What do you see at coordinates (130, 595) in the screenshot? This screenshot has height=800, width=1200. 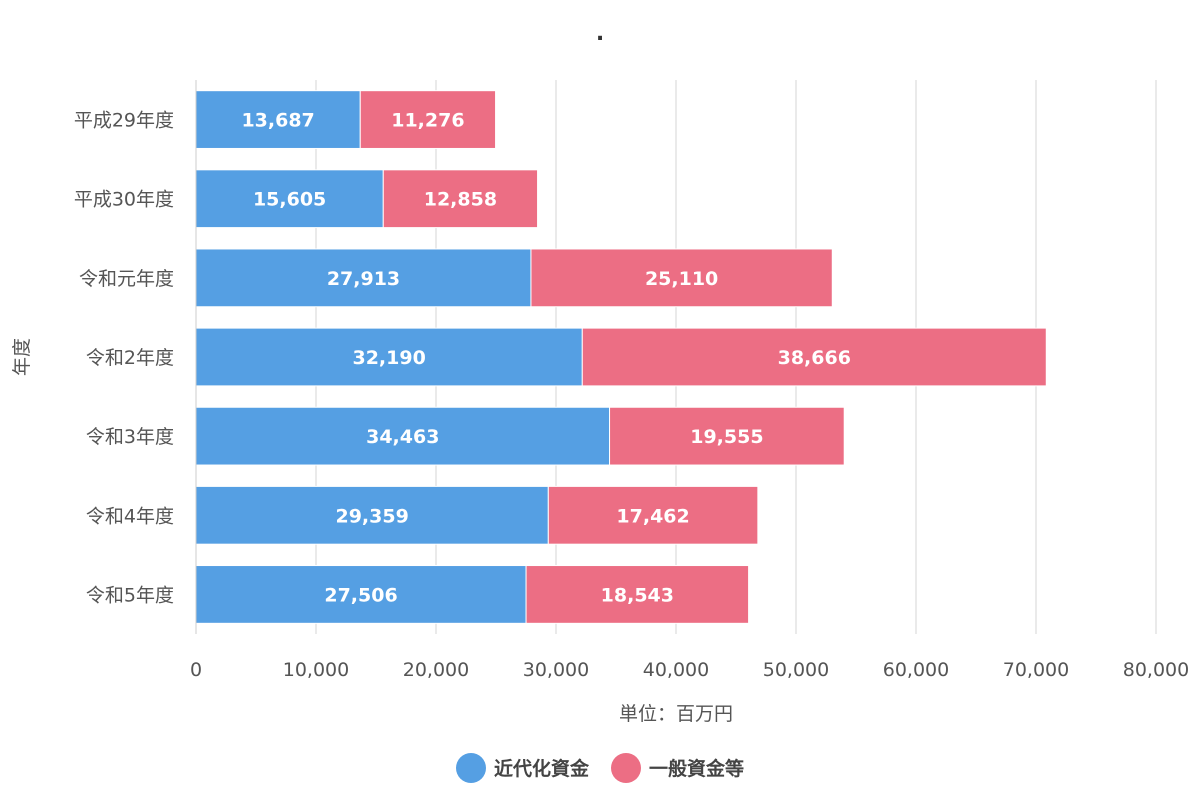 I see `y-tick-label: 令和5年度` at bounding box center [130, 595].